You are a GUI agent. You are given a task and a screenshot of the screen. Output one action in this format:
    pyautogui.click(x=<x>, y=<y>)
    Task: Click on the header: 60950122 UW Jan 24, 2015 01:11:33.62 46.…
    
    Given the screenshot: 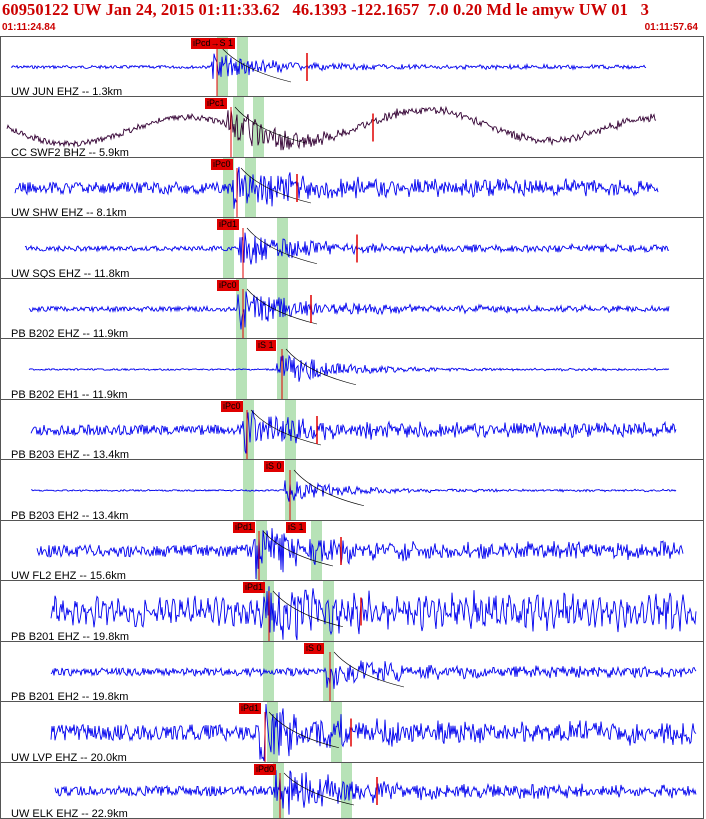 What is the action you would take?
    pyautogui.click(x=353, y=19)
    